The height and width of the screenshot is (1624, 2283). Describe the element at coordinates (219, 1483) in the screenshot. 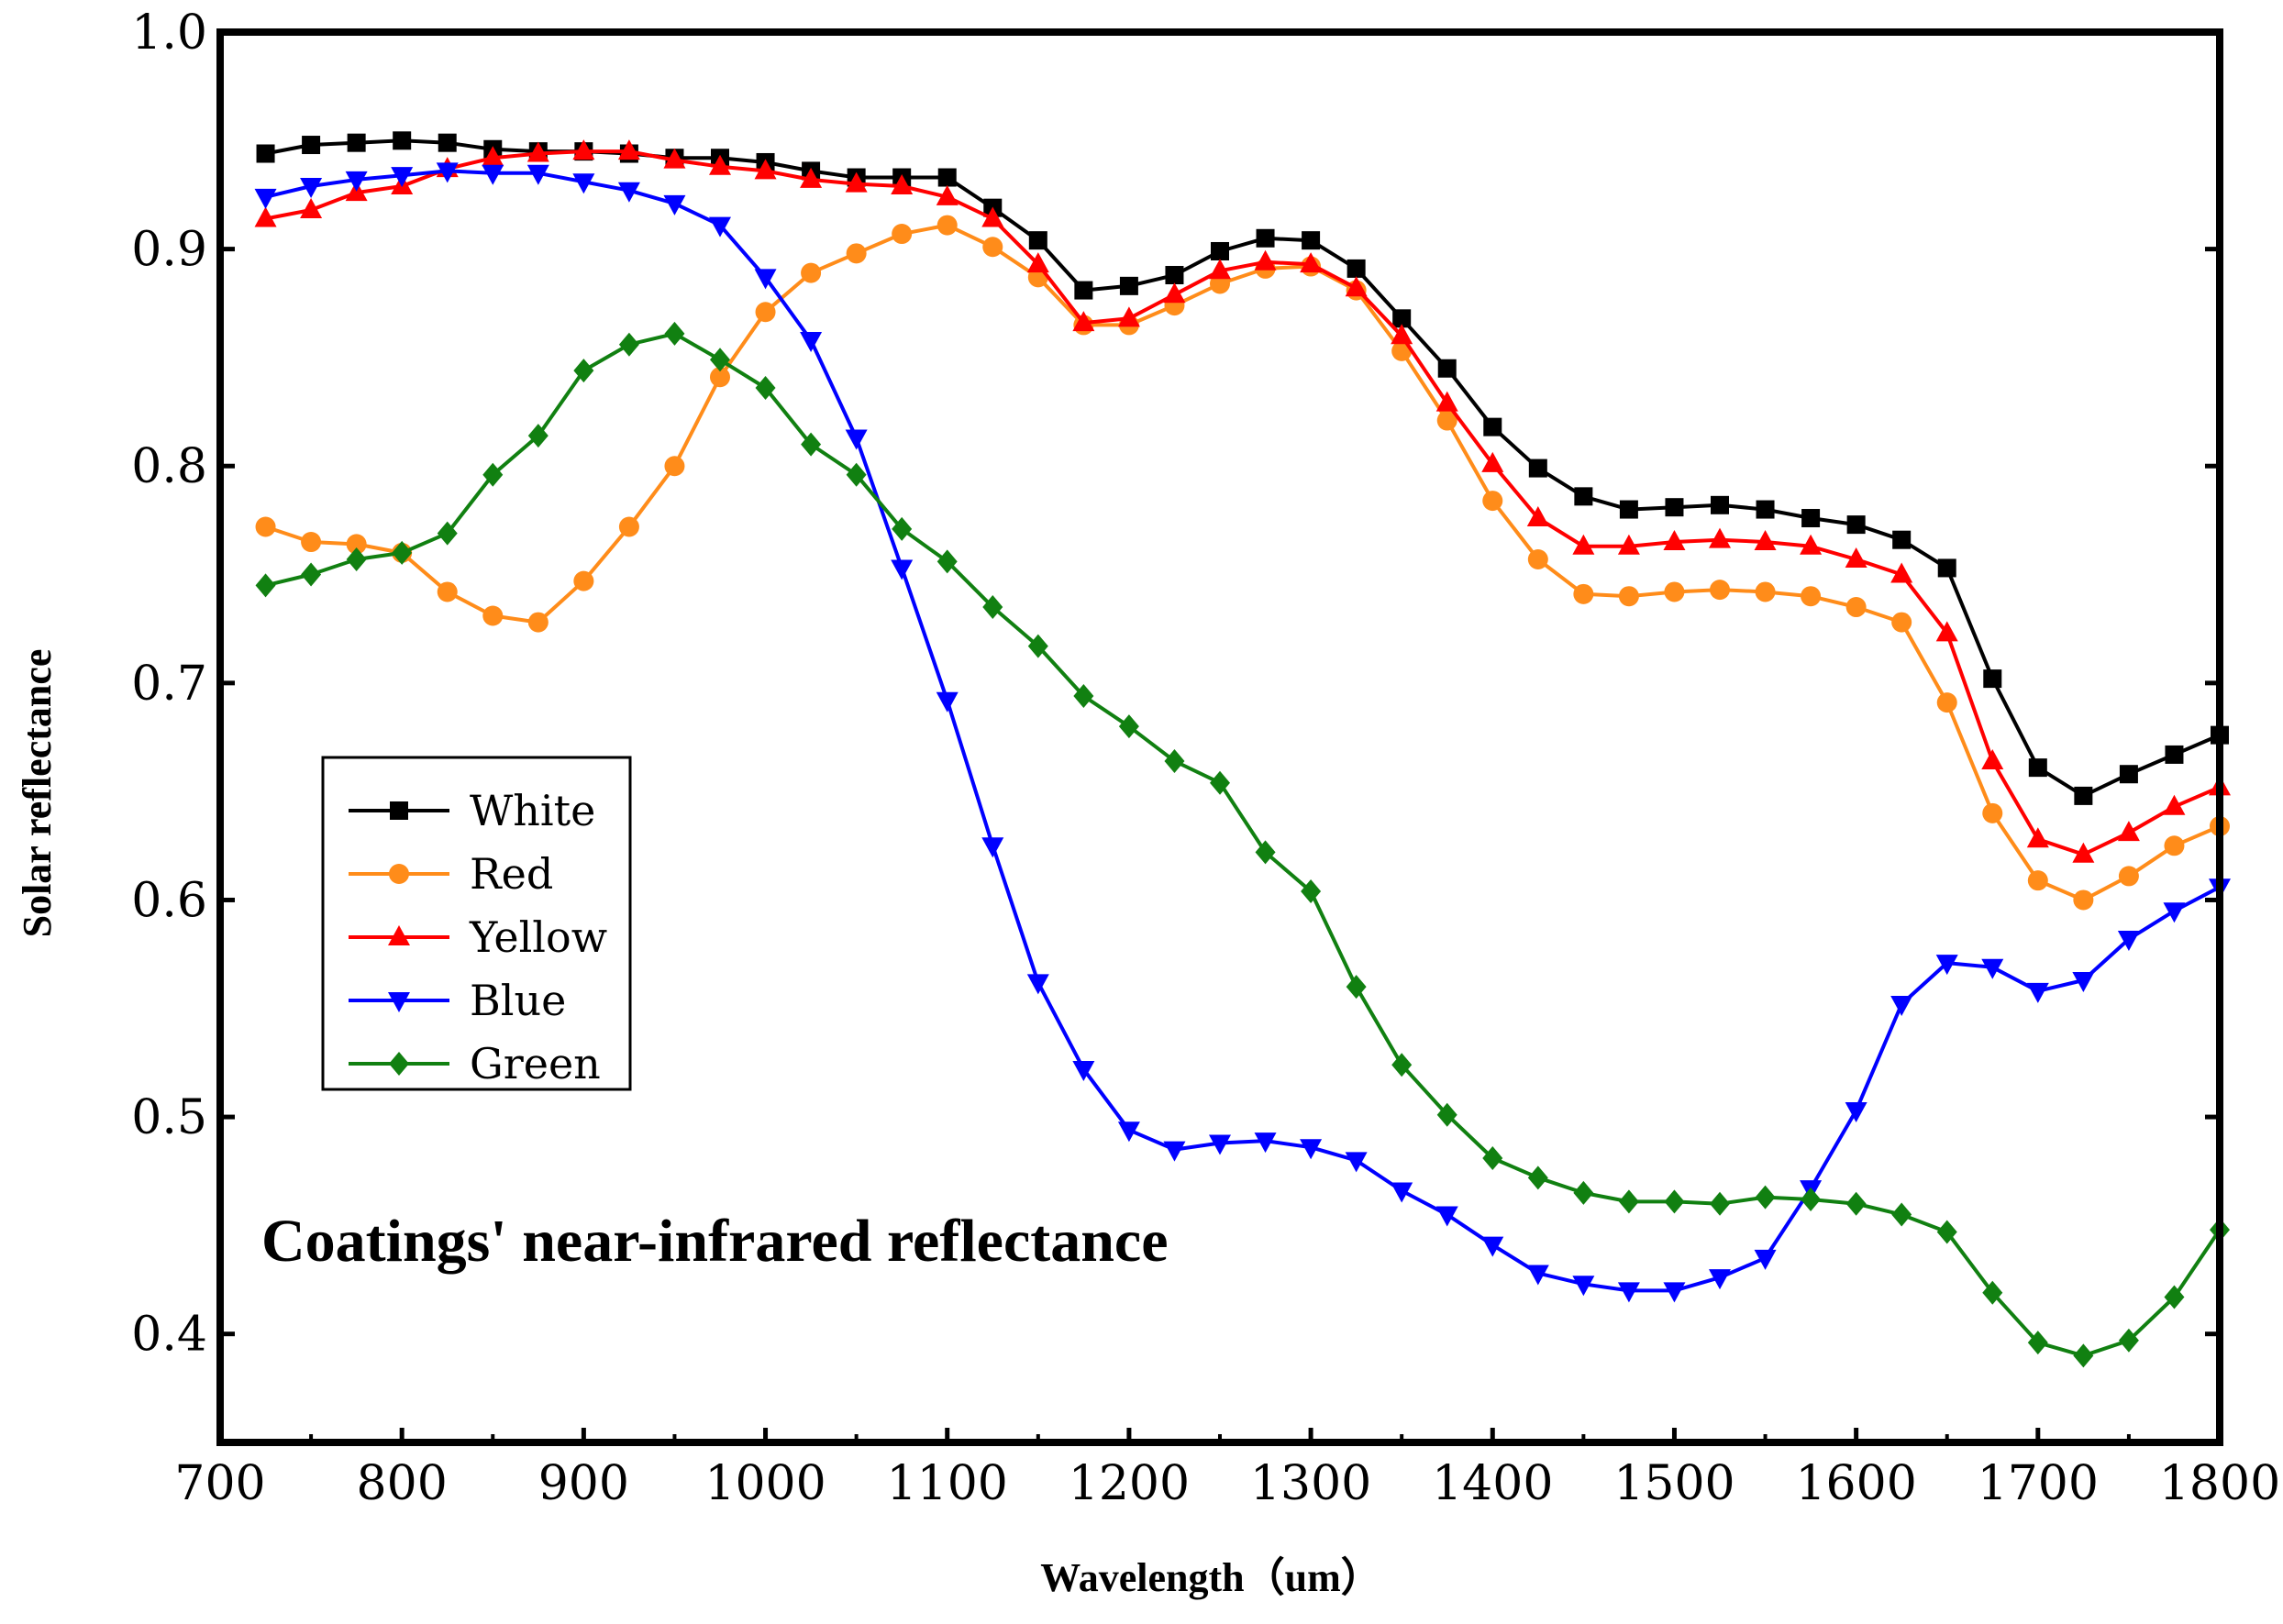

I see `x-tick-label: 700` at that location.